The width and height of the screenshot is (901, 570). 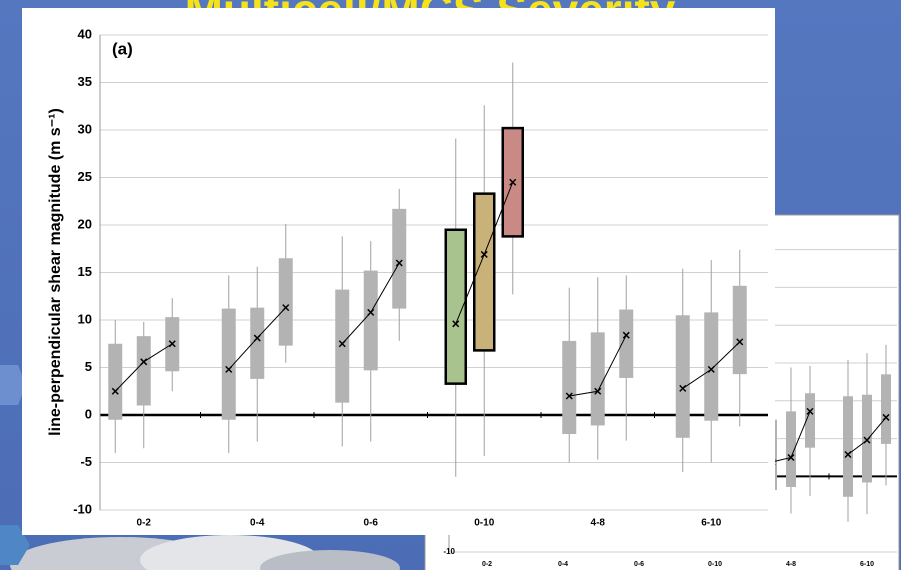 I want to click on y-tick-label: -5, so click(x=86, y=461).